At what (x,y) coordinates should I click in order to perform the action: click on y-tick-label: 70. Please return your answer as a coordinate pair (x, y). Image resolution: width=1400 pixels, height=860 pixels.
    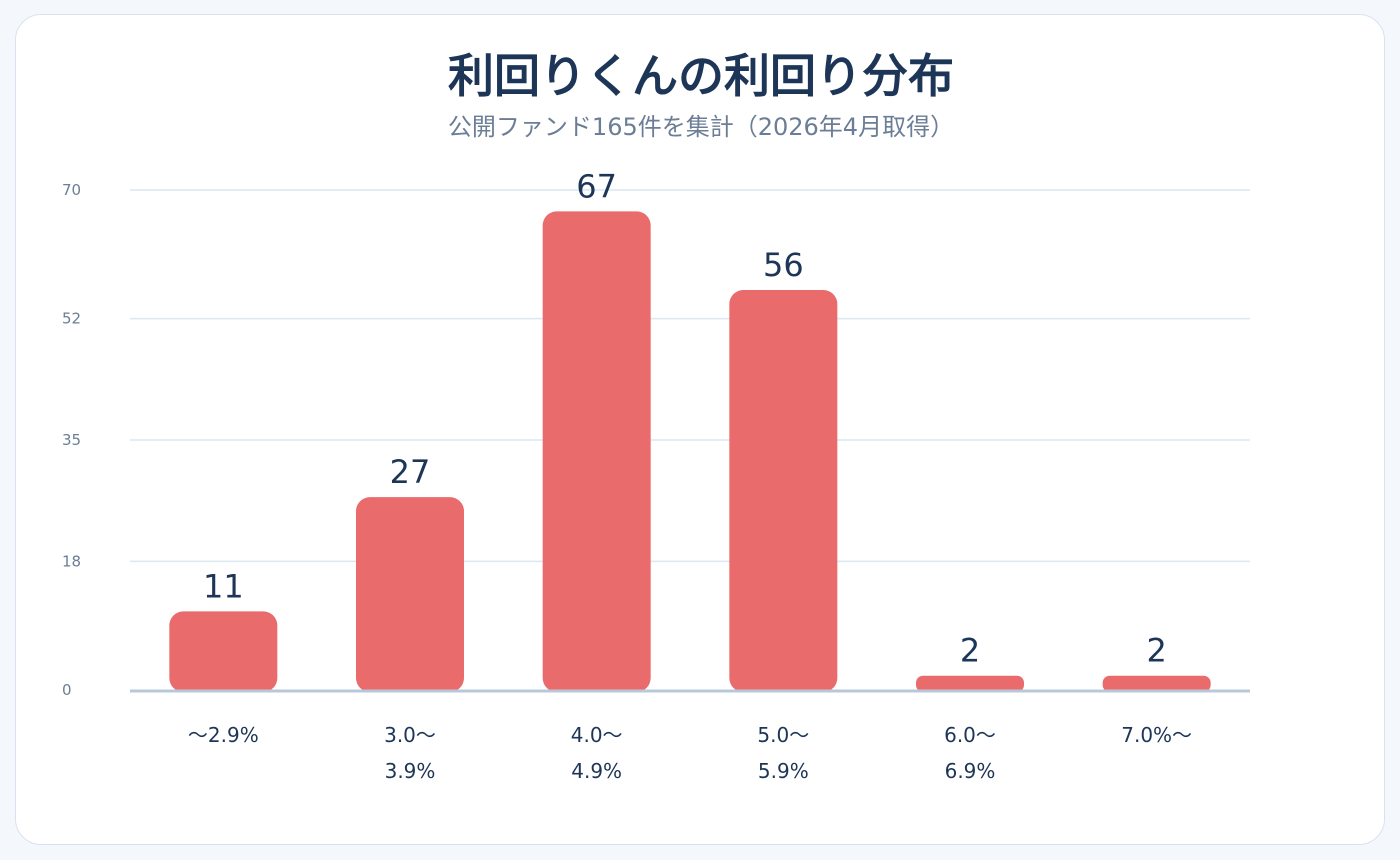
    Looking at the image, I should click on (71, 190).